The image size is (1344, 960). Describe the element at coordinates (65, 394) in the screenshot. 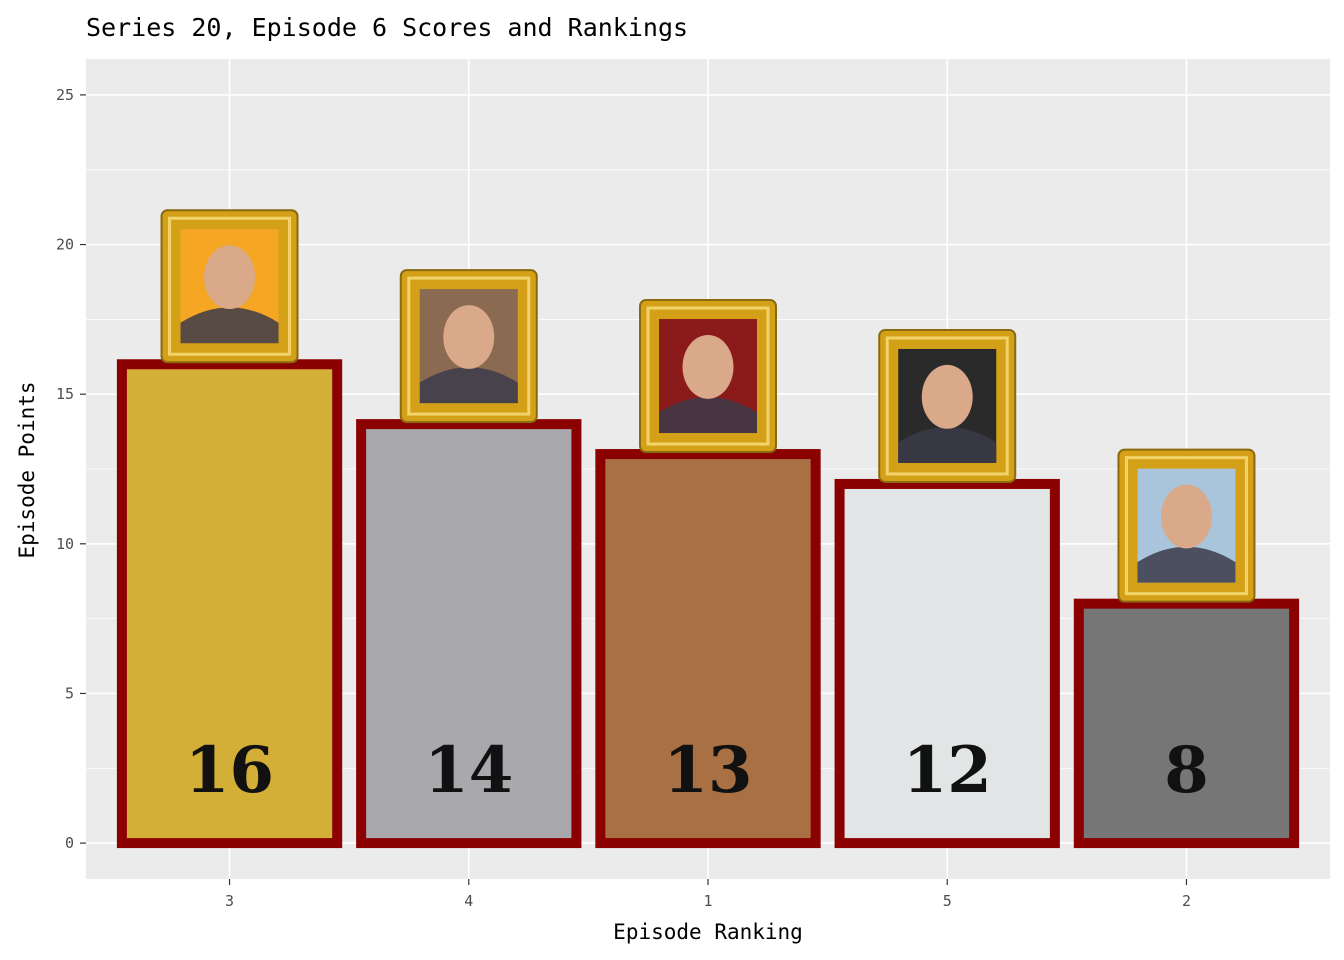

I see `y-tick-label: 15` at that location.